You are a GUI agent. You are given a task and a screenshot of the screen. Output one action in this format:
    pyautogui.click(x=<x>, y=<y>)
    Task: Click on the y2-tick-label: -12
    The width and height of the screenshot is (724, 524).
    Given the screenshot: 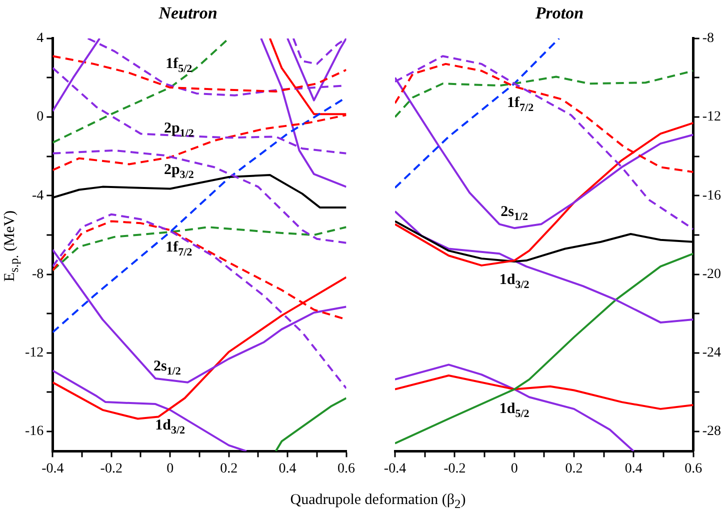 What is the action you would take?
    pyautogui.click(x=712, y=117)
    